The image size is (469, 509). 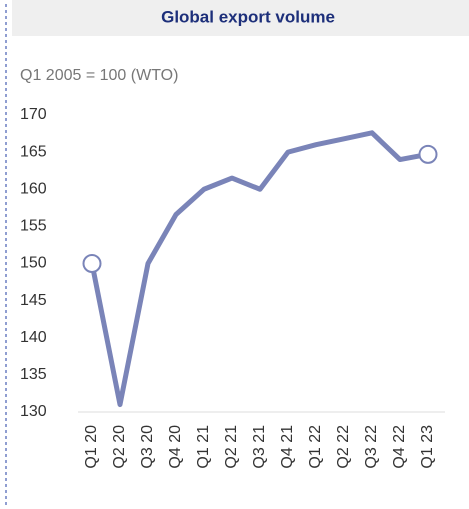 I want to click on y-tick-label: 140, so click(x=33, y=337).